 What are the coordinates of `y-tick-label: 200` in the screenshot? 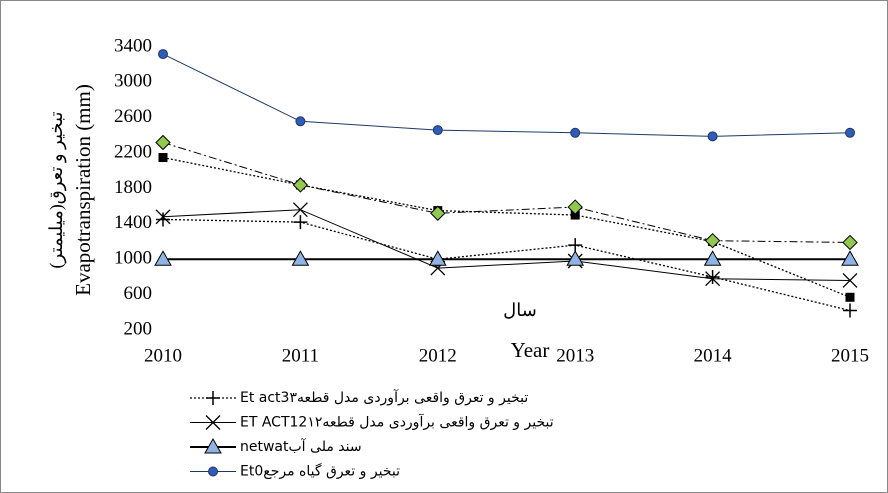 It's located at (138, 328).